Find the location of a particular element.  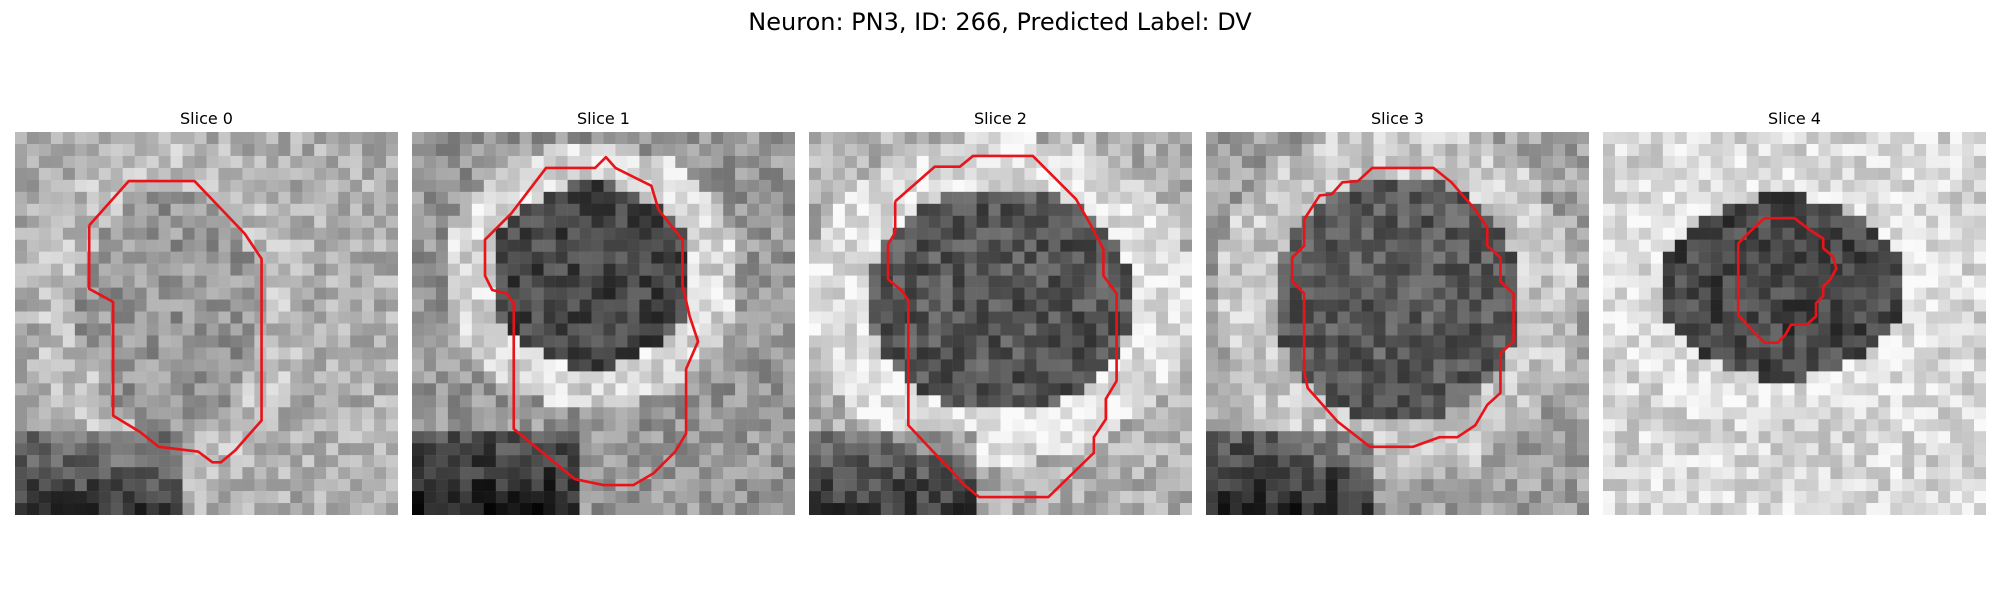

slice-title: Slice 4 is located at coordinates (1794, 118).